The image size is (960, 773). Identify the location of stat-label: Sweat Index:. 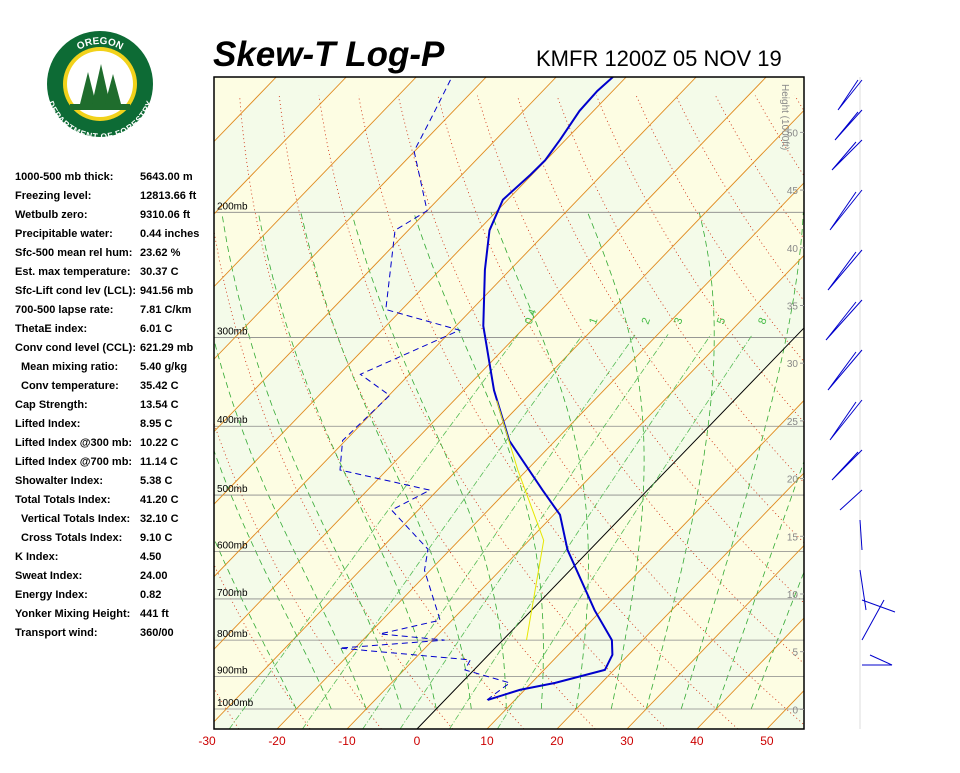
(48, 576).